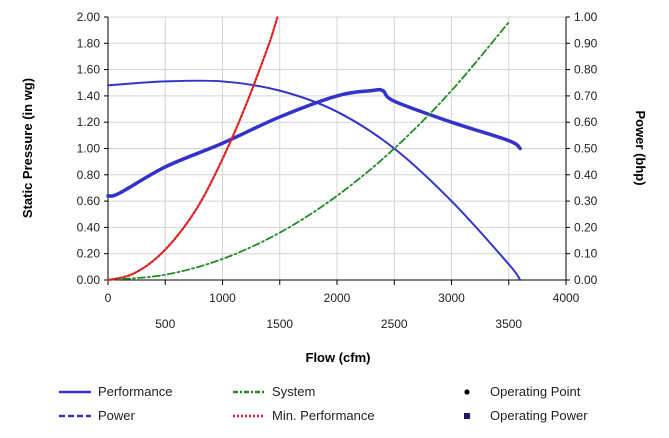 The height and width of the screenshot is (438, 669). I want to click on y-tick-label-left: 1.40, so click(89, 96).